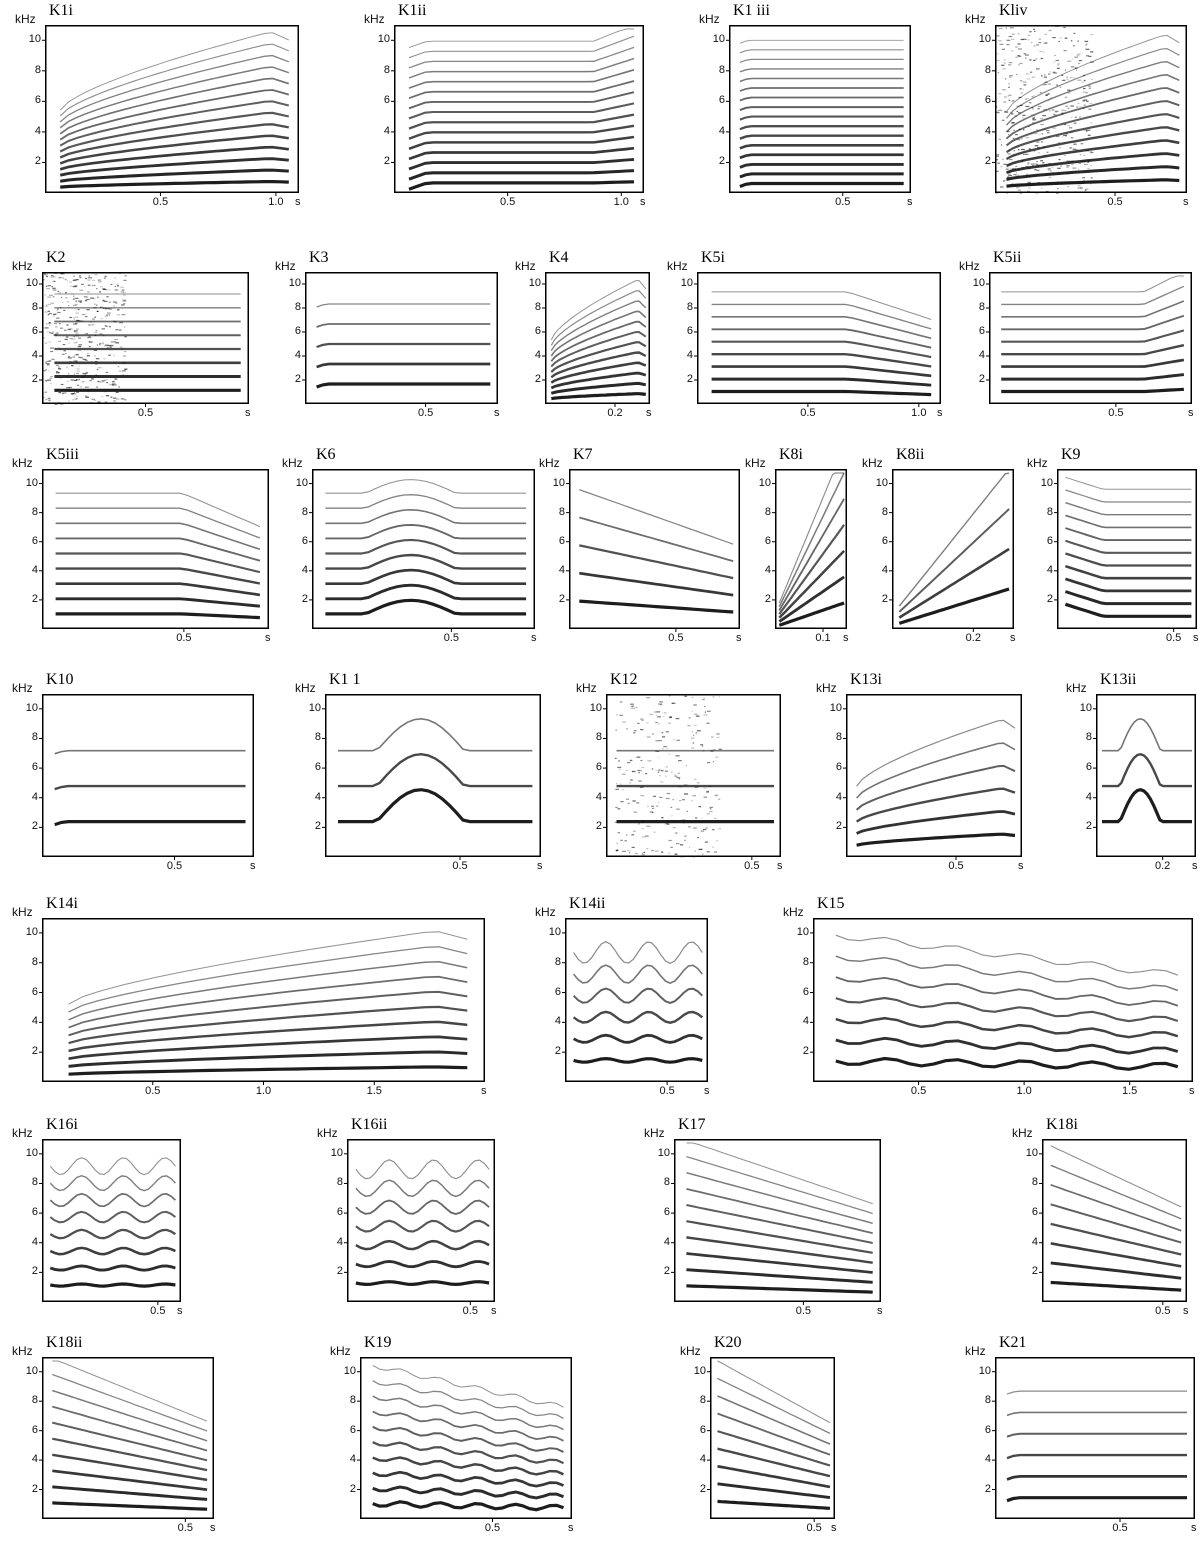  I want to click on spectrogram-panel-k1ii: K1ii kHz 2 4 6 8 10 0.5 1.0 s, so click(505, 105).